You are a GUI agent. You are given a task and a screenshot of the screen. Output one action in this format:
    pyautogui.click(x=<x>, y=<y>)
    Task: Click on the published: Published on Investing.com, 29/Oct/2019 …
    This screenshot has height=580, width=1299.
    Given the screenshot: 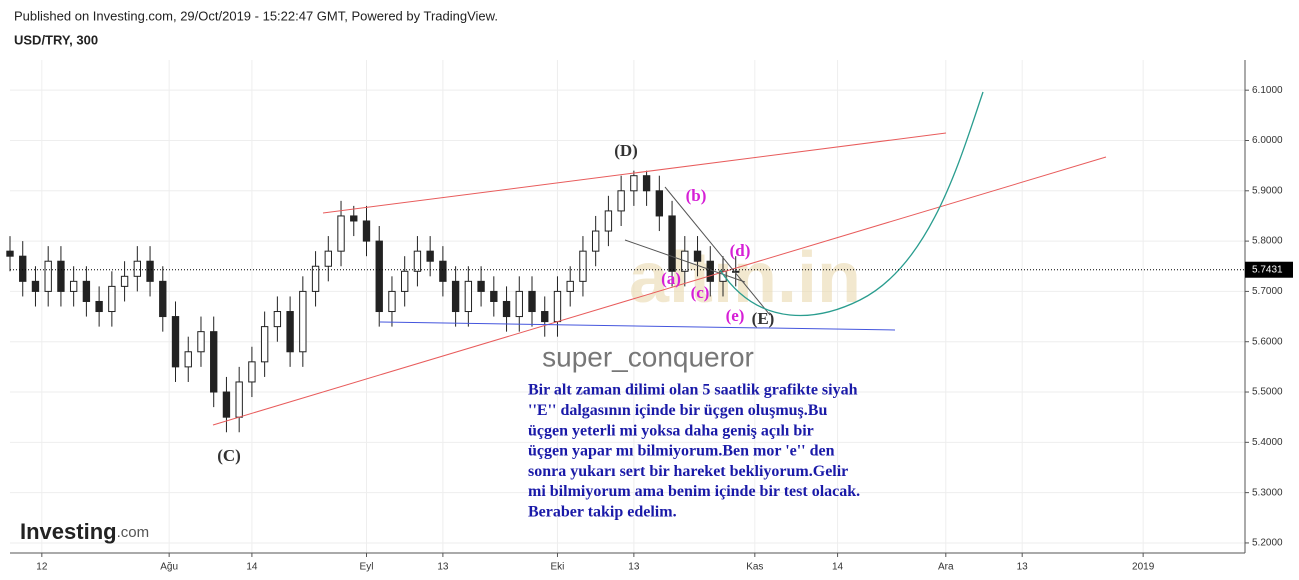 What is the action you would take?
    pyautogui.click(x=256, y=15)
    